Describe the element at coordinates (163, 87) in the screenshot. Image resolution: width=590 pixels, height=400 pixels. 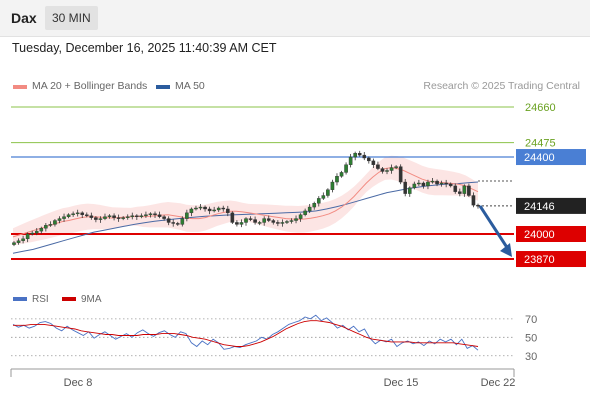
I see `legend-ma50-swatch` at that location.